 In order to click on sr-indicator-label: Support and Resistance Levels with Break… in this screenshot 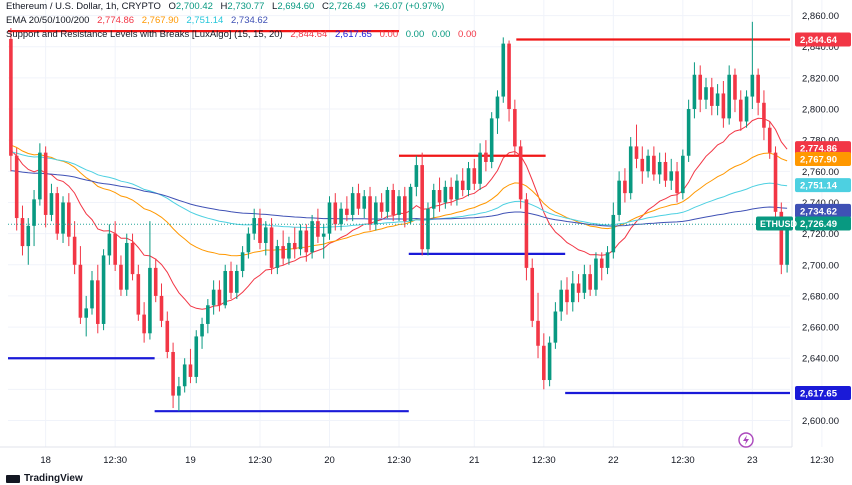, I will do `click(144, 34)`.